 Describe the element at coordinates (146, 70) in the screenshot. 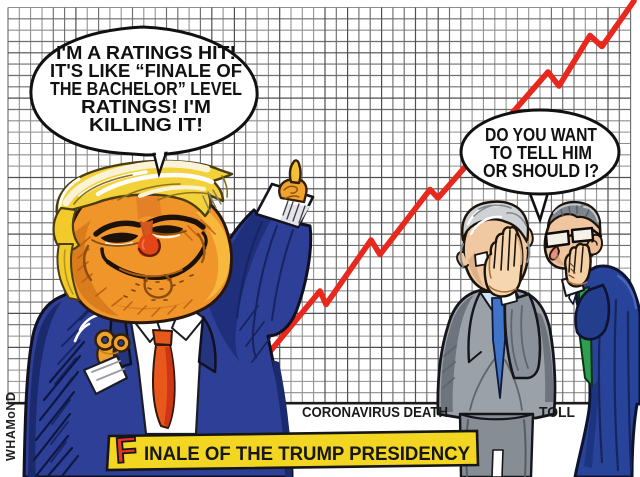

I see `svg-text: IT'S LIKE “FINALE OF` at that location.